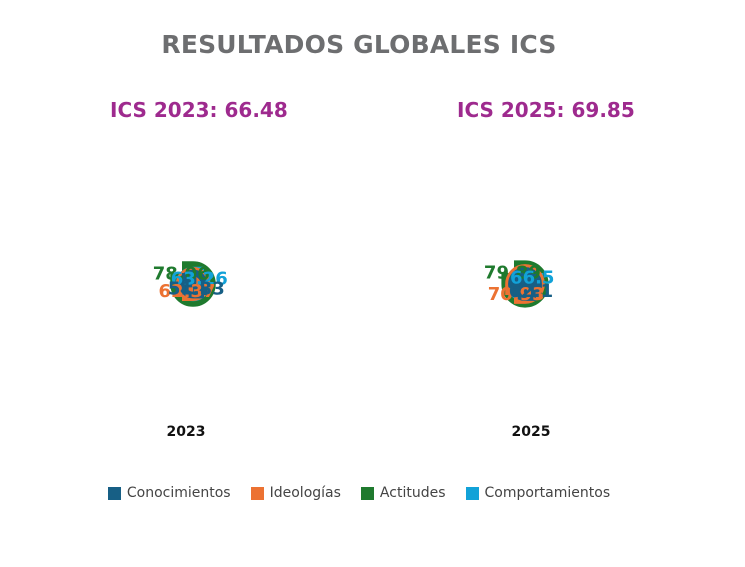 This screenshot has height=567, width=745. What do you see at coordinates (531, 432) in the screenshot?
I see `year-label-2025: 2025` at bounding box center [531, 432].